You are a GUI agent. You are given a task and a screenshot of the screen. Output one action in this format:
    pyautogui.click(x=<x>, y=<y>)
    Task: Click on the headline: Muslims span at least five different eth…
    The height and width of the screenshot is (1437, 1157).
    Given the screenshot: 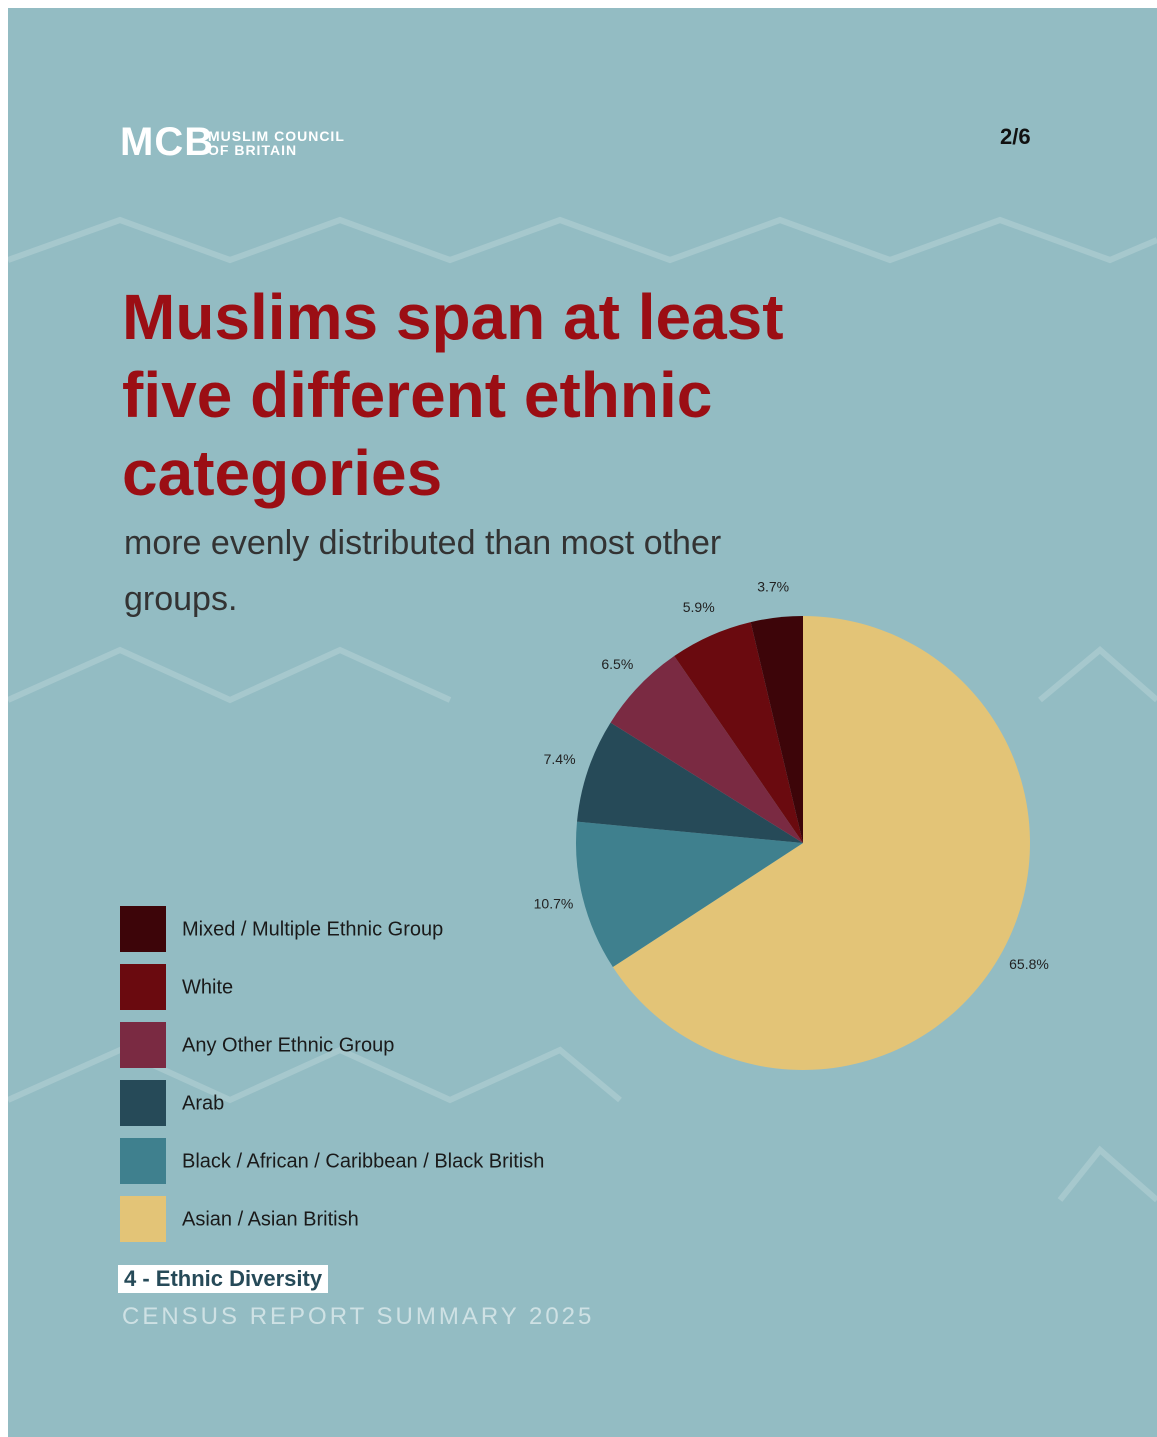 What is the action you would take?
    pyautogui.click(x=453, y=395)
    